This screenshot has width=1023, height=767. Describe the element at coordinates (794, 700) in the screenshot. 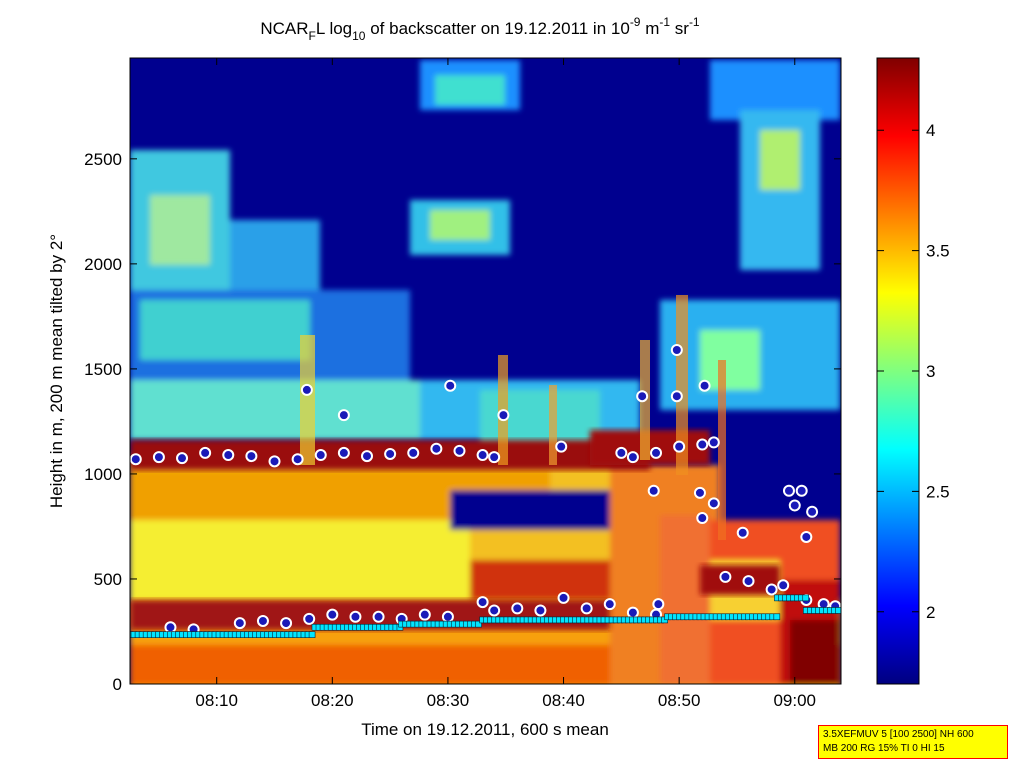

I see `x-tick-label: 09:00` at that location.